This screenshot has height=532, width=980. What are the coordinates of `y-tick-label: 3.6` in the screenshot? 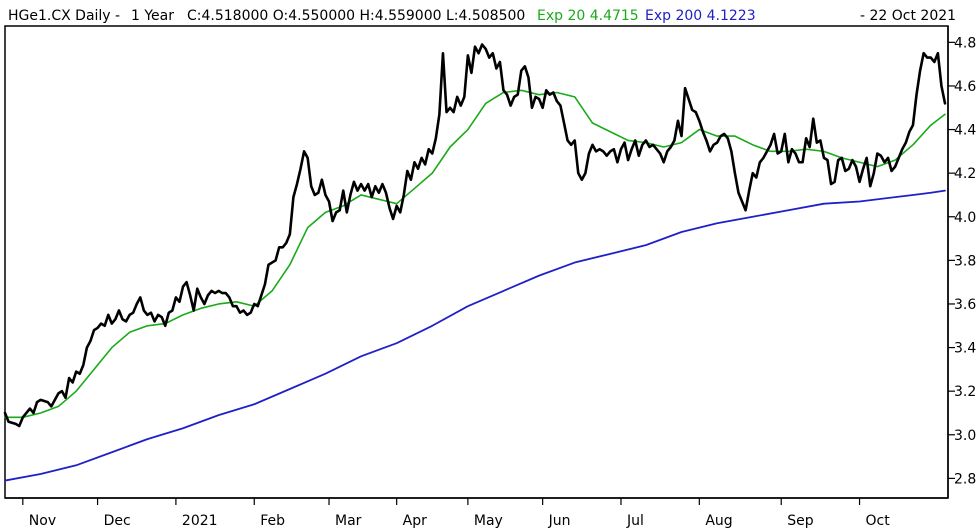 It's located at (965, 305).